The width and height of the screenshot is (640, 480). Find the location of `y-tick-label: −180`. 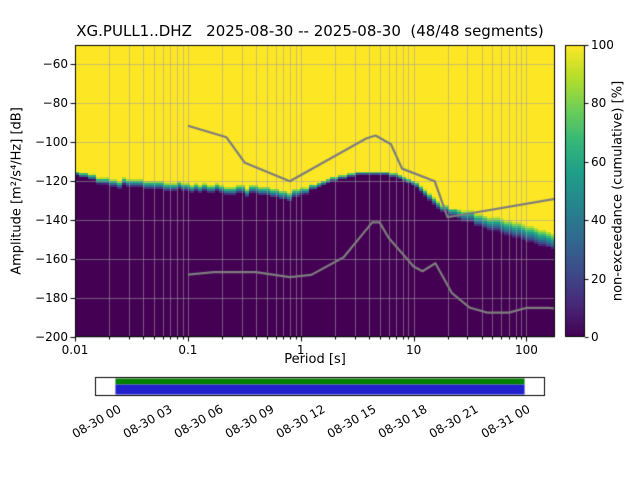

y-tick-label: −180 is located at coordinates (51, 298).